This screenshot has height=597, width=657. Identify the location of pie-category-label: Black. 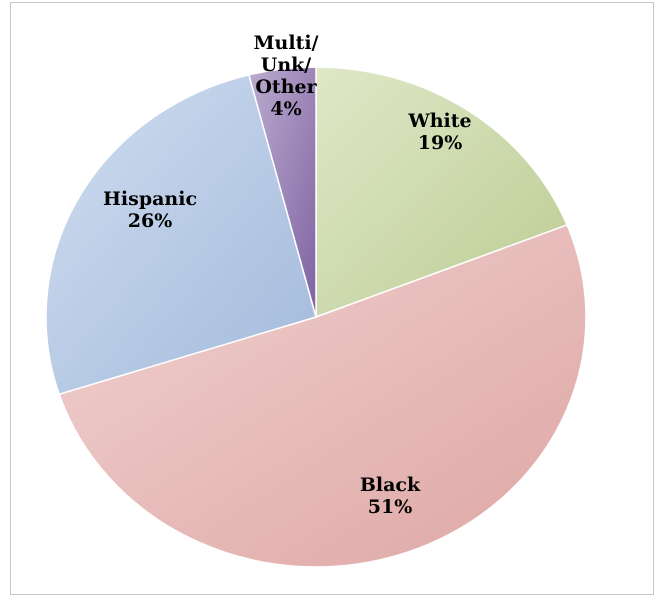
(390, 485).